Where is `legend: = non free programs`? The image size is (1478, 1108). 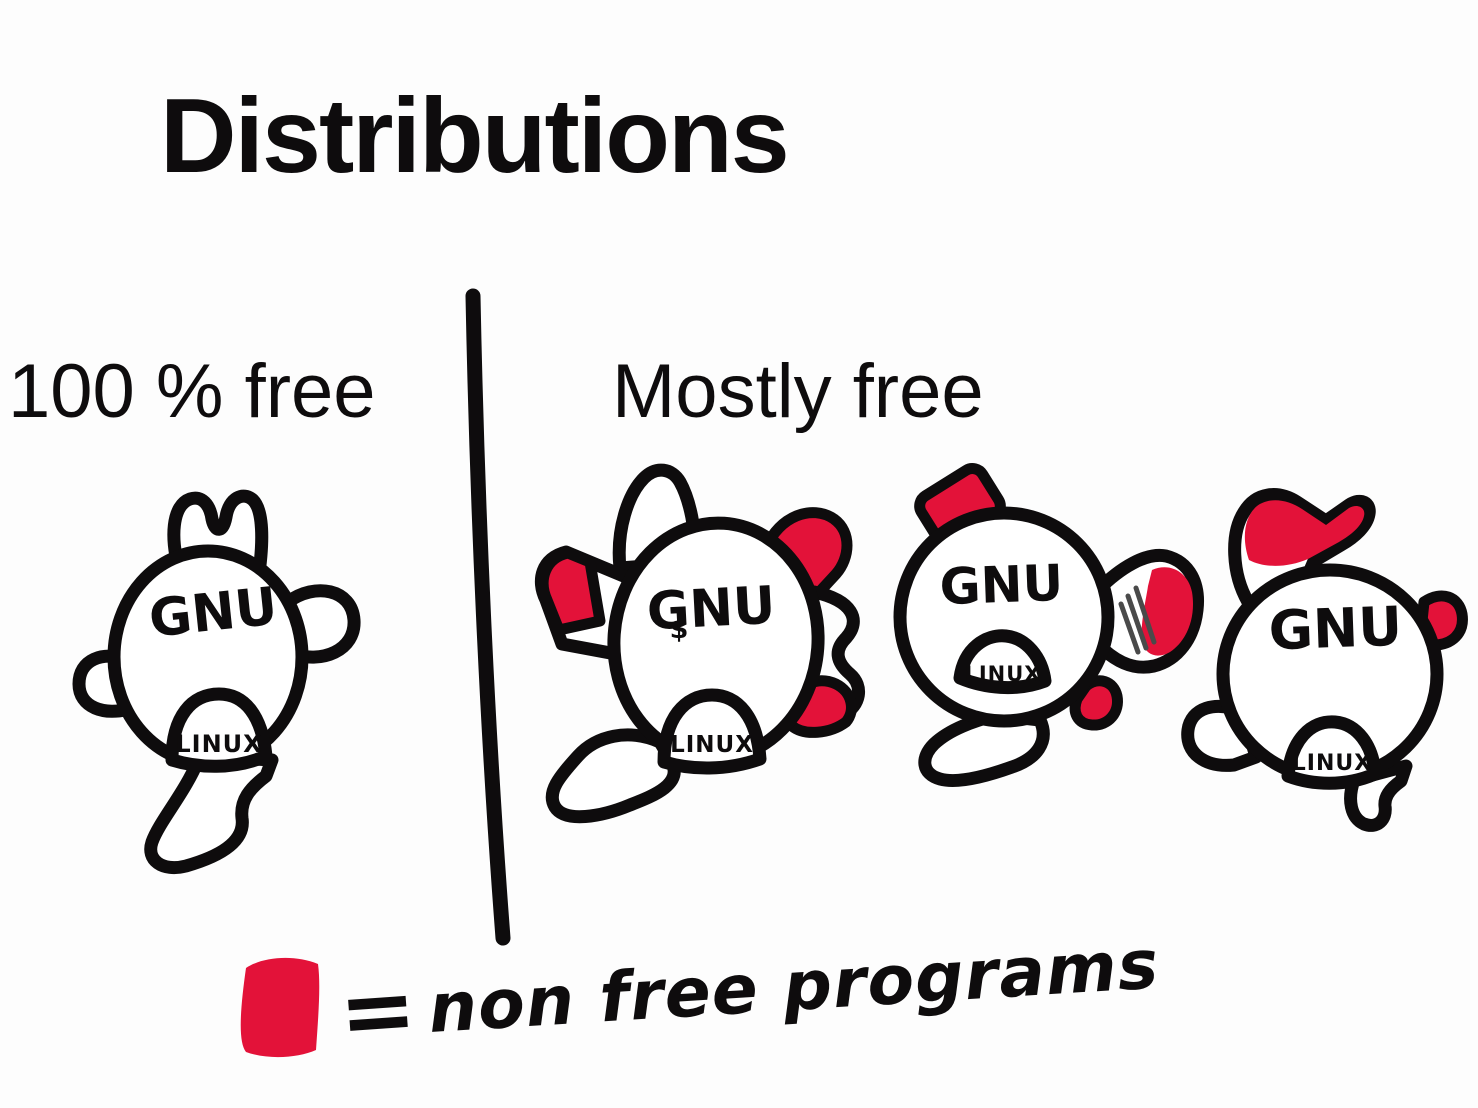 legend: = non free programs is located at coordinates (700, 996).